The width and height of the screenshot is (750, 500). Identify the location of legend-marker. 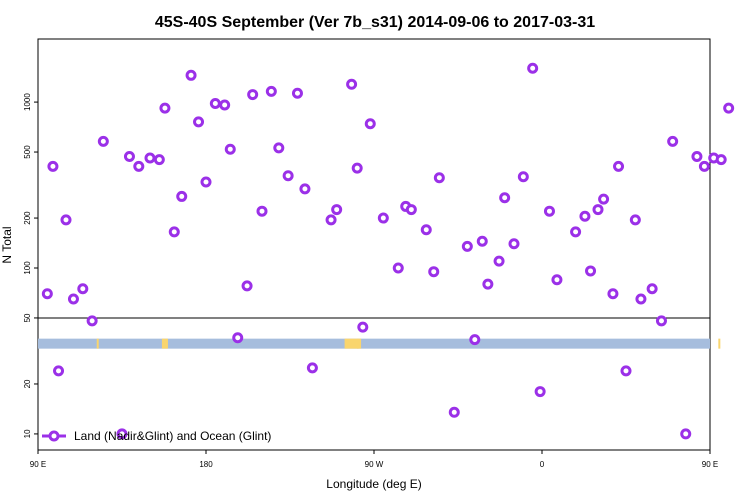
(54, 436).